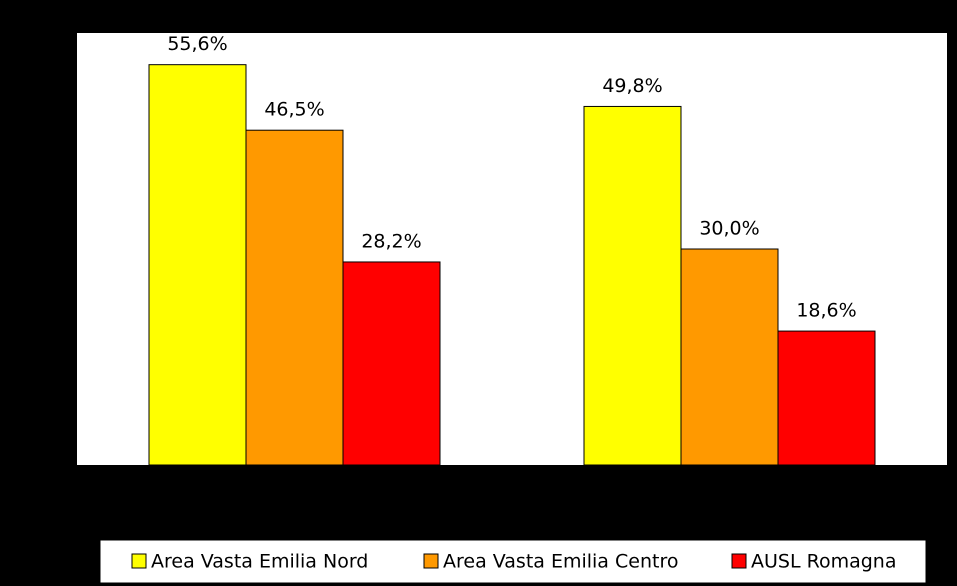 This screenshot has width=957, height=586. Describe the element at coordinates (259, 562) in the screenshot. I see `legend-label: Area Vasta Emilia Nord` at that location.